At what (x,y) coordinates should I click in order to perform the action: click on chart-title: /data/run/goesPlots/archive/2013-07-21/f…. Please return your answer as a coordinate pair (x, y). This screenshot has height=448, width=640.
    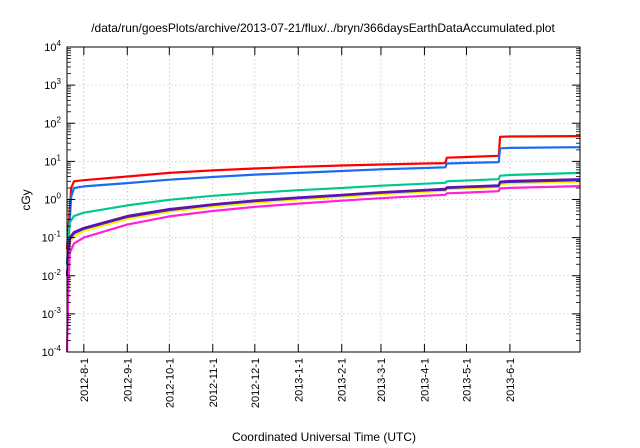
    Looking at the image, I should click on (323, 28).